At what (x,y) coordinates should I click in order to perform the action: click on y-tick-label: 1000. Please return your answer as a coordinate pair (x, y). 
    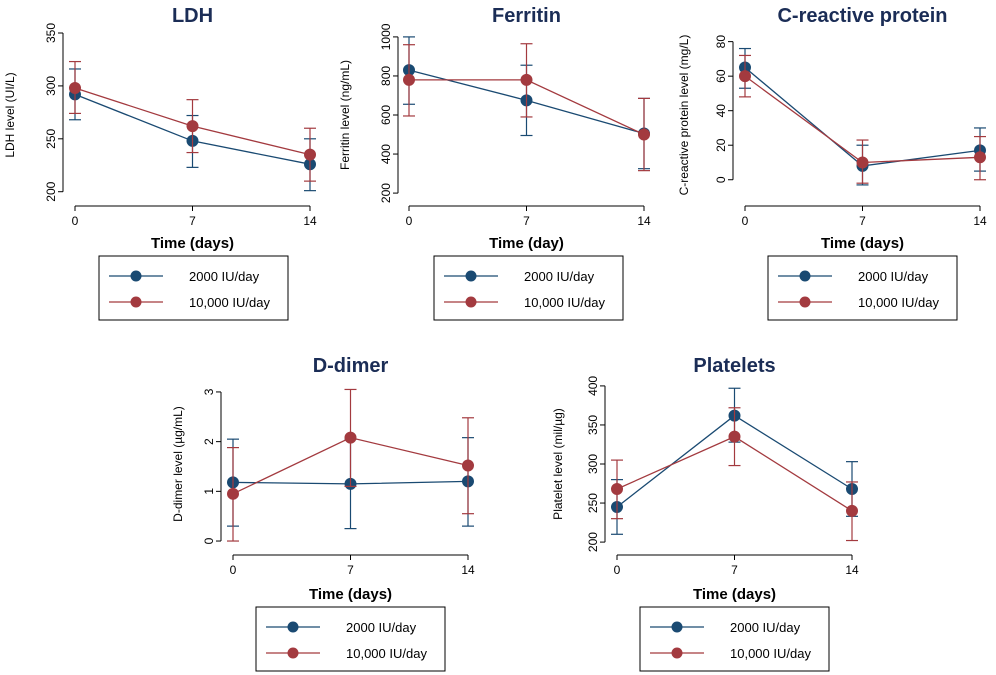
    Looking at the image, I should click on (386, 36).